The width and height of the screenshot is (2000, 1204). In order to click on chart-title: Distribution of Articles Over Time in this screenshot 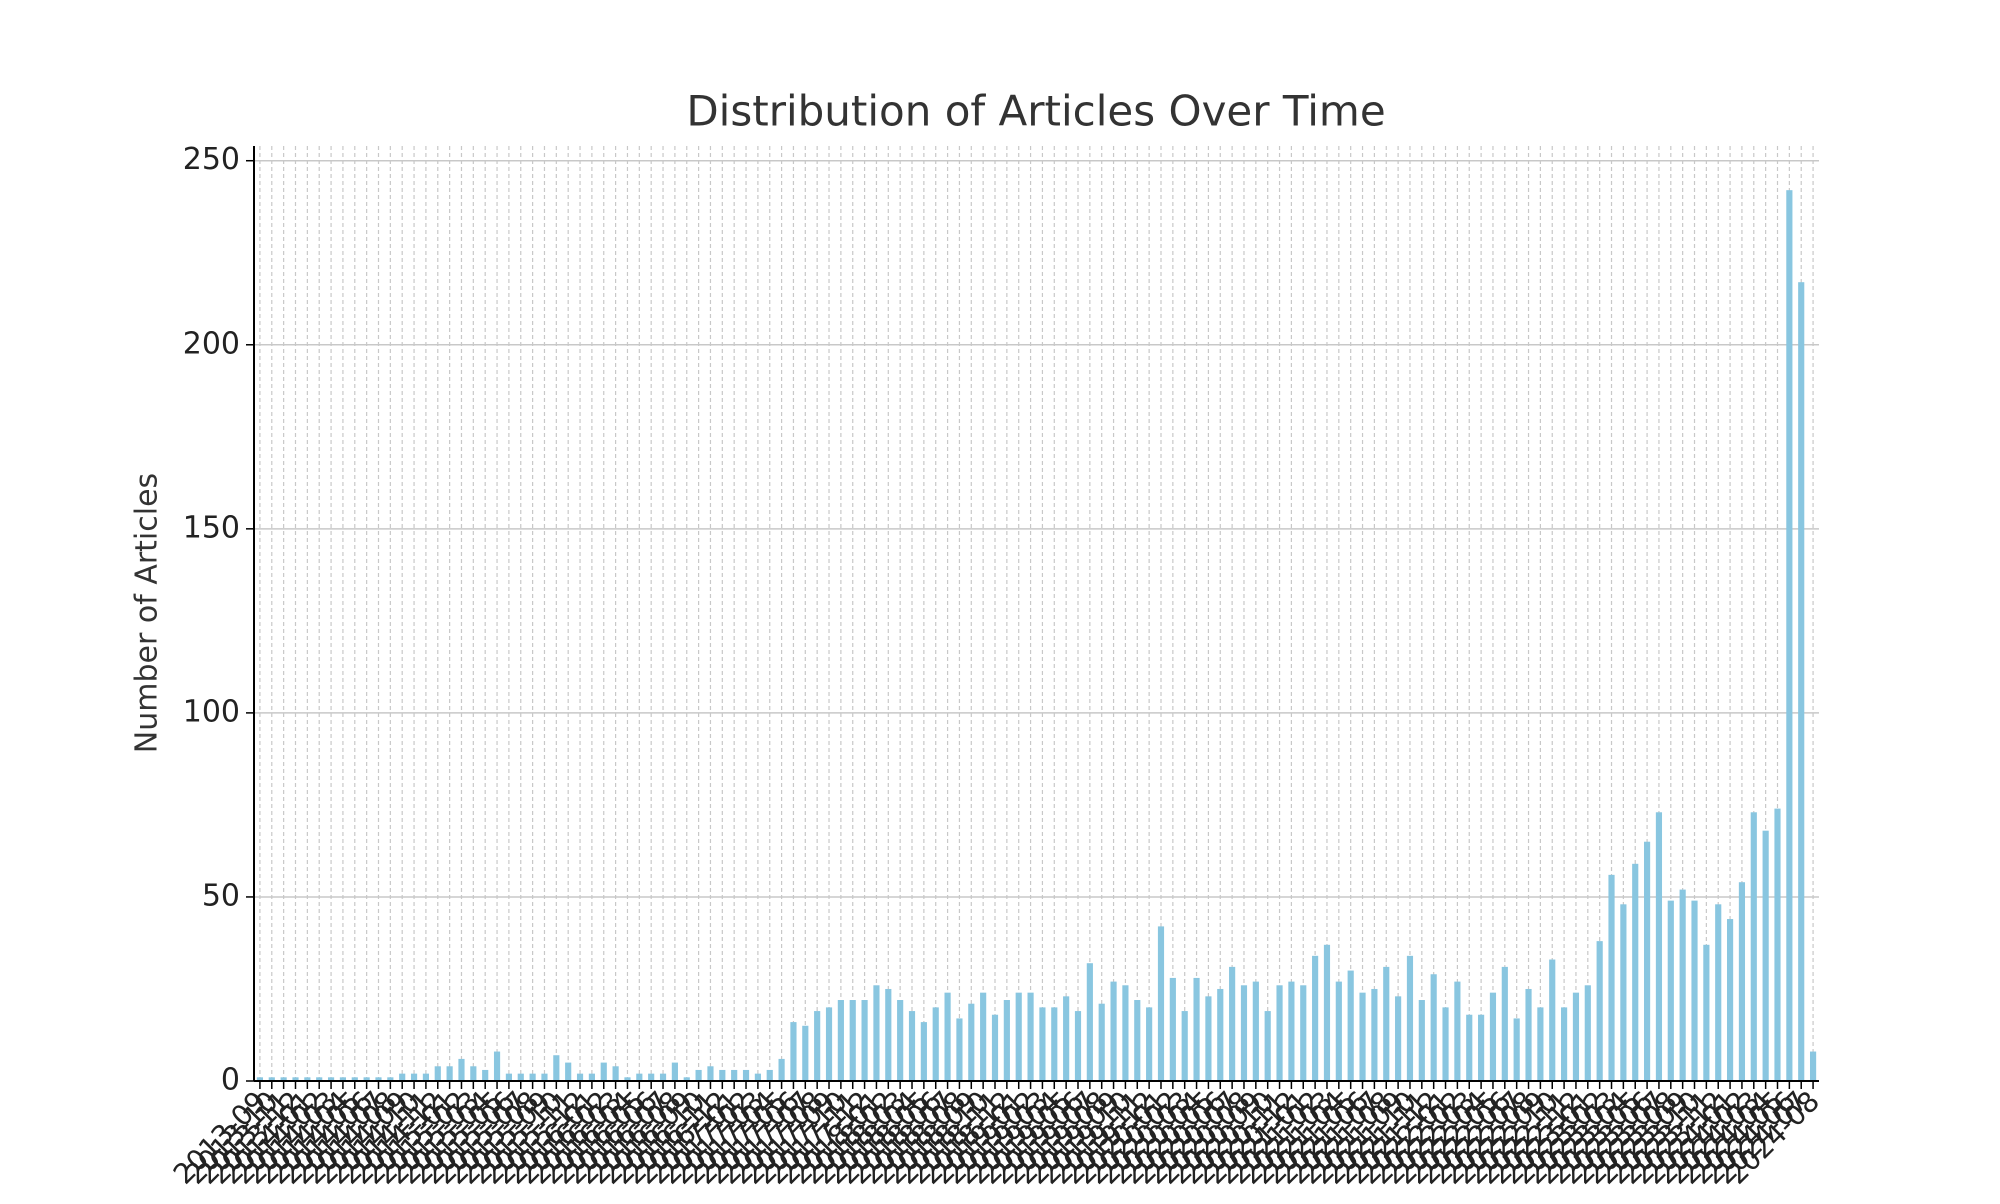, I will do `click(1035, 111)`.